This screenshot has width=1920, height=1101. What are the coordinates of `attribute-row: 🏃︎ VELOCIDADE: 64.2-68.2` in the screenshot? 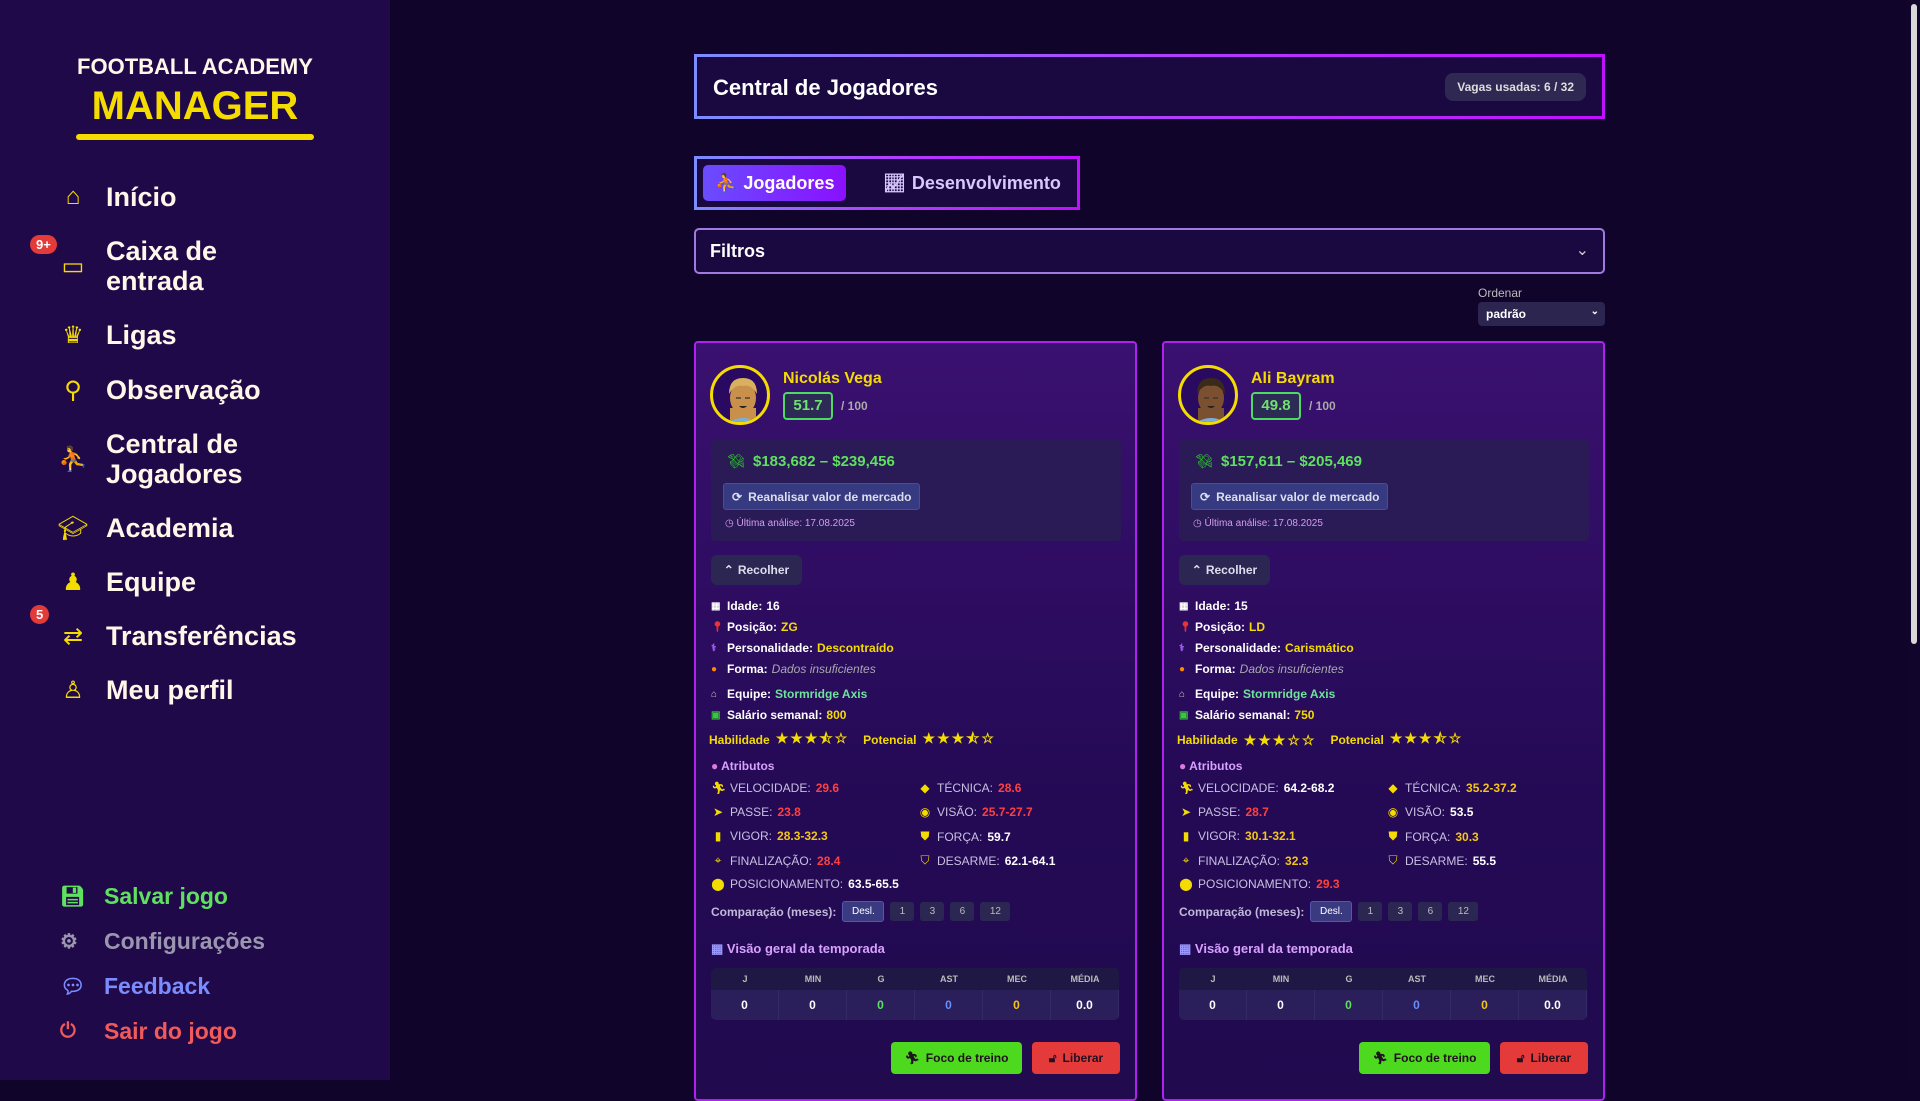 It's located at (1256, 788).